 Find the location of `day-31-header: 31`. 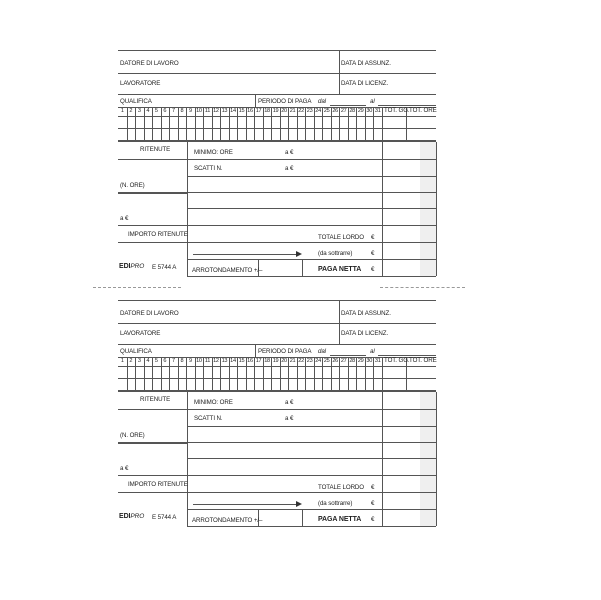

day-31-header: 31 is located at coordinates (377, 361).